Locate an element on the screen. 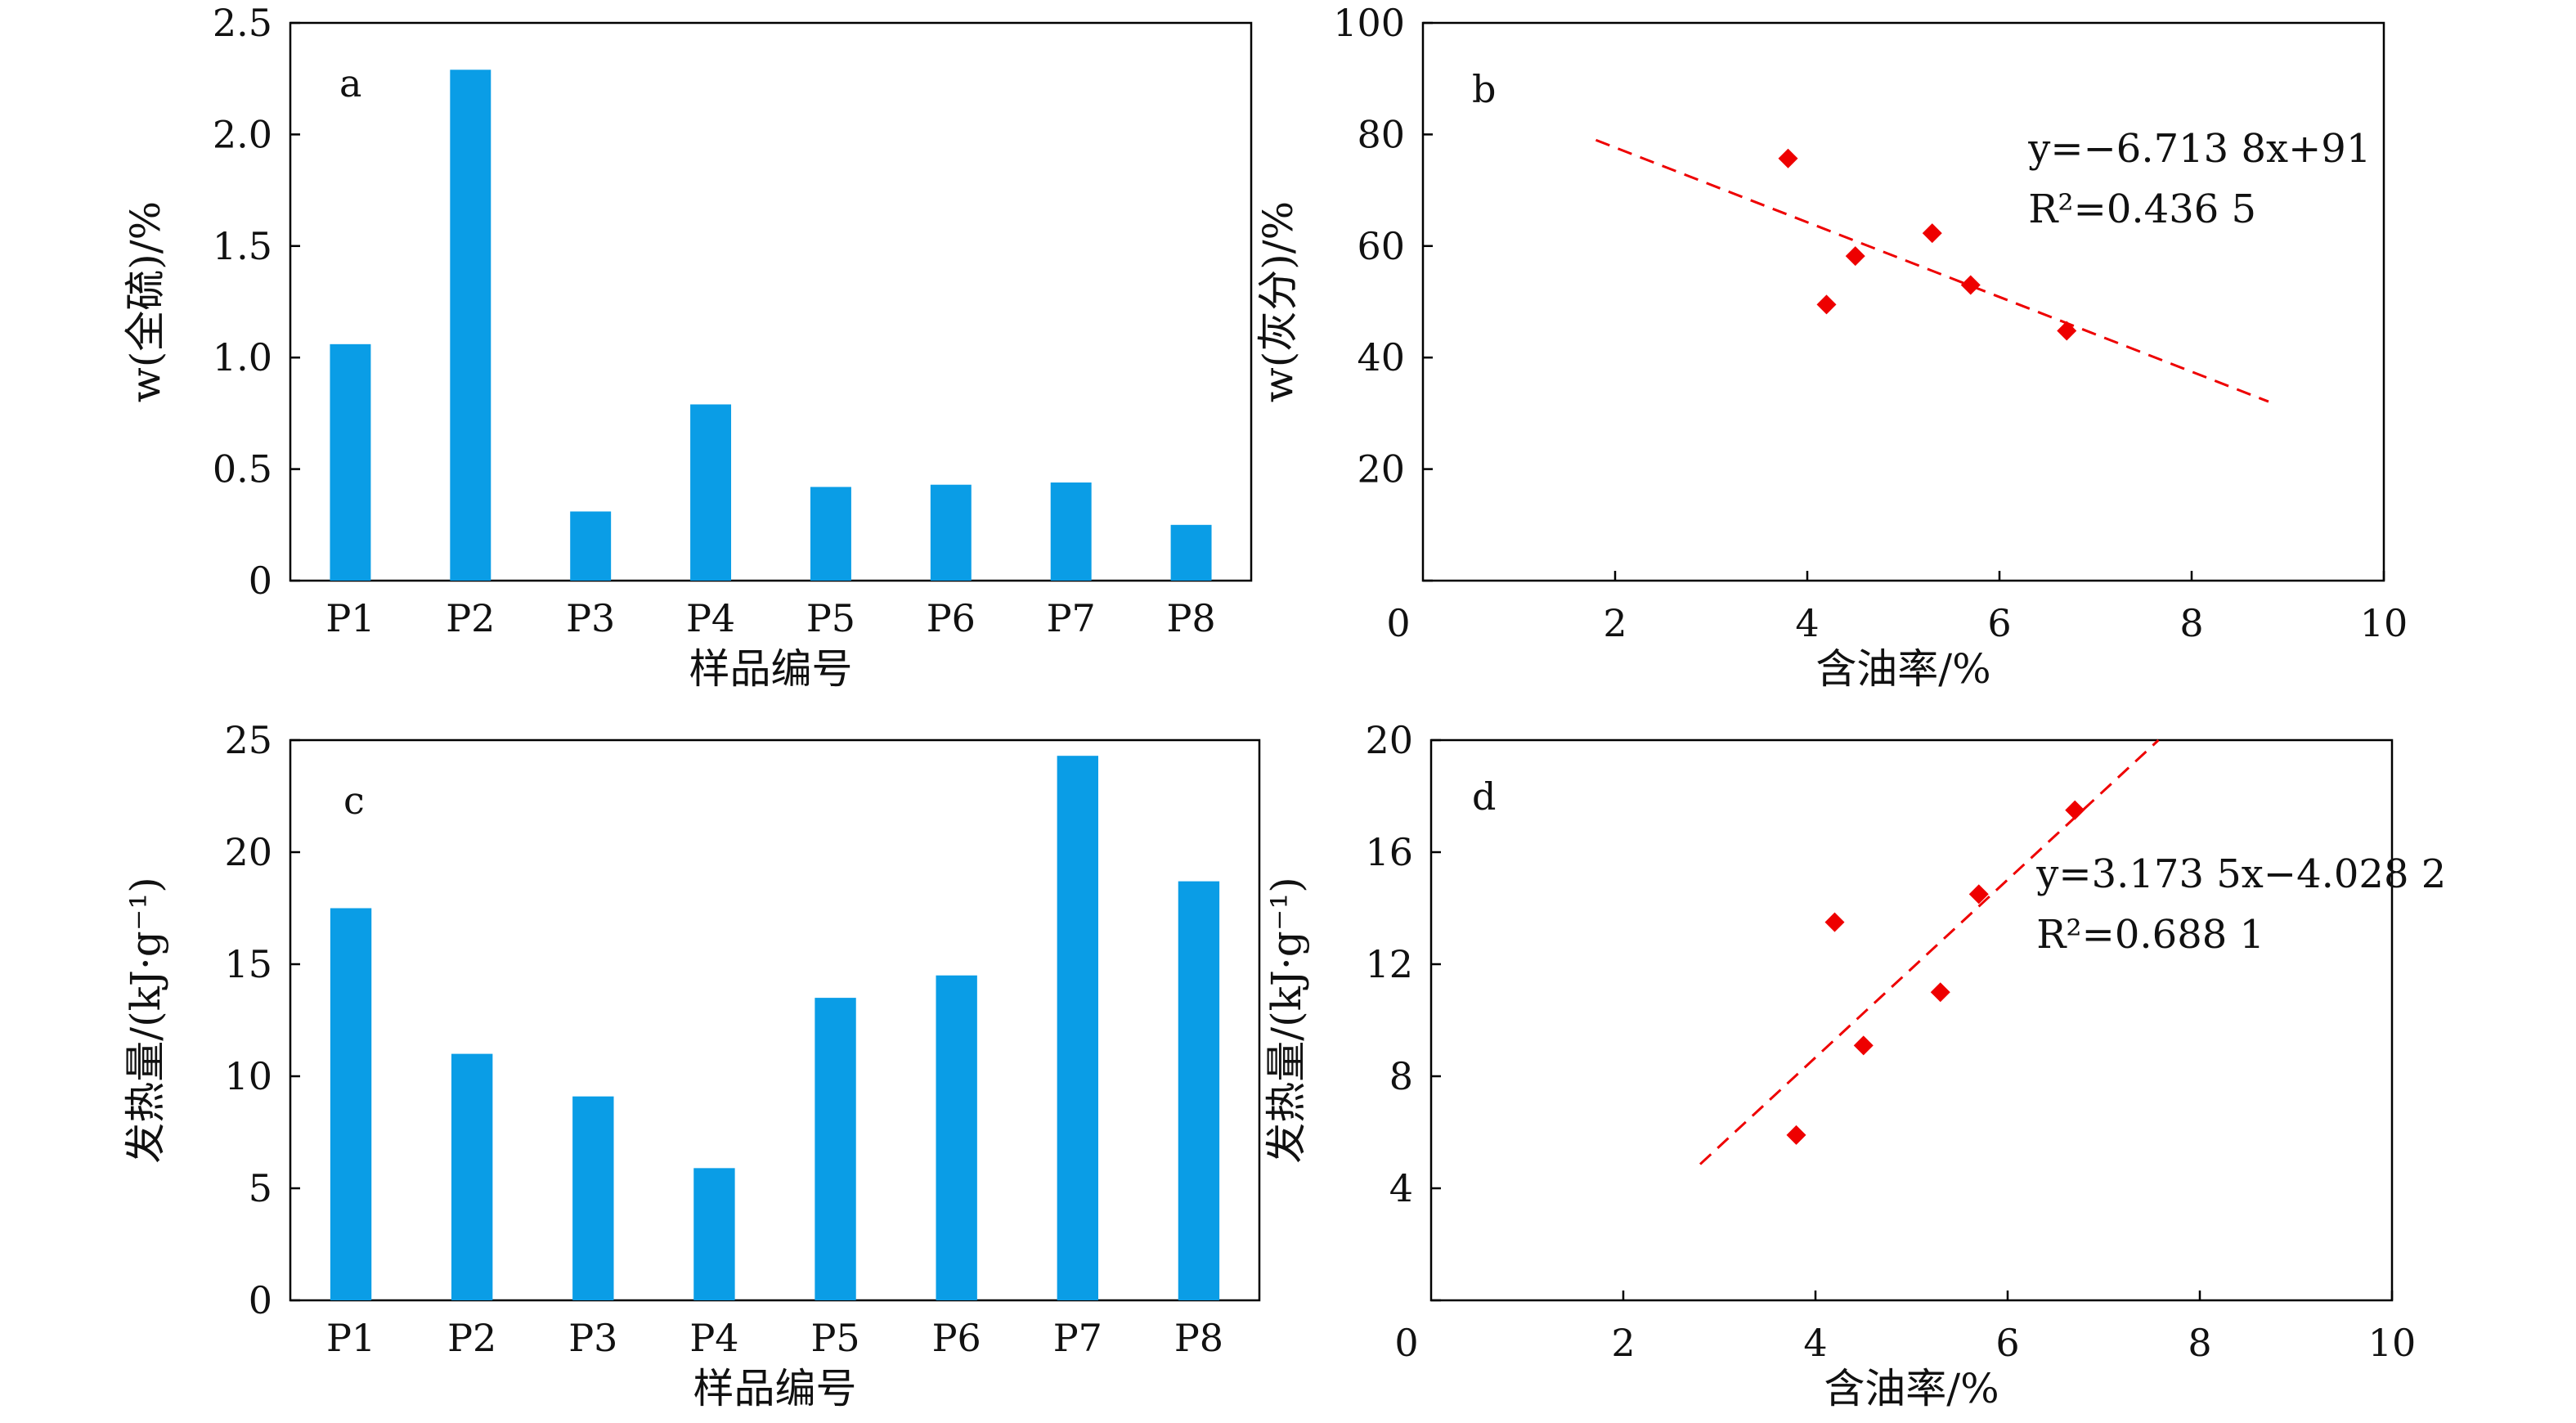 The height and width of the screenshot is (1423, 2576). y-tick-label: 15 is located at coordinates (248, 964).